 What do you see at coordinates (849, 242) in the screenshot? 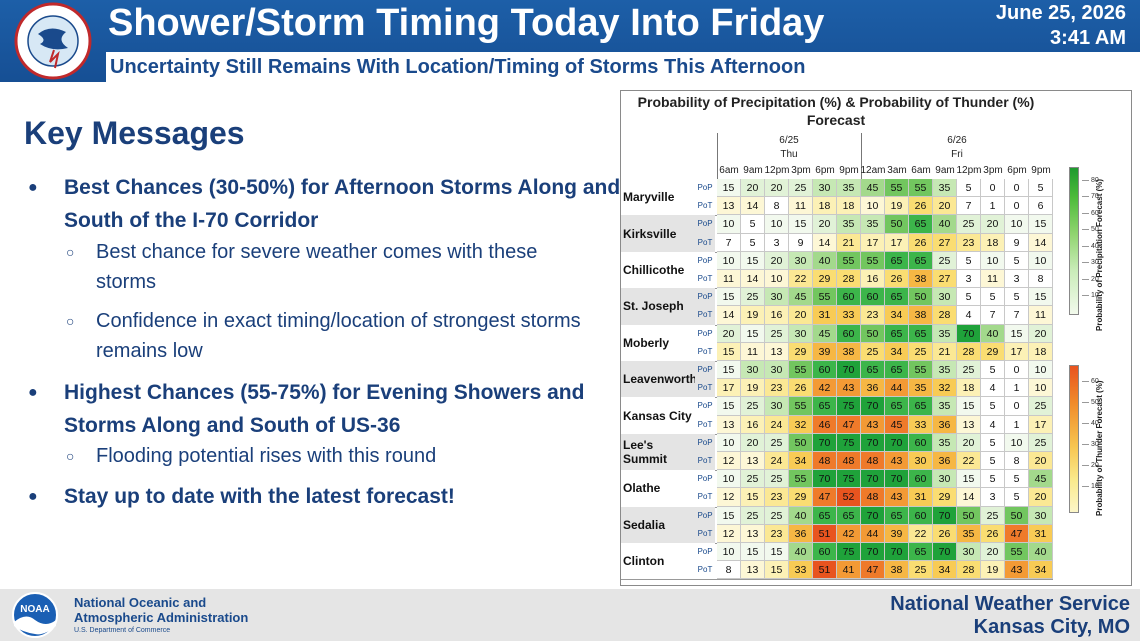
I see `pot-cell: 21` at bounding box center [849, 242].